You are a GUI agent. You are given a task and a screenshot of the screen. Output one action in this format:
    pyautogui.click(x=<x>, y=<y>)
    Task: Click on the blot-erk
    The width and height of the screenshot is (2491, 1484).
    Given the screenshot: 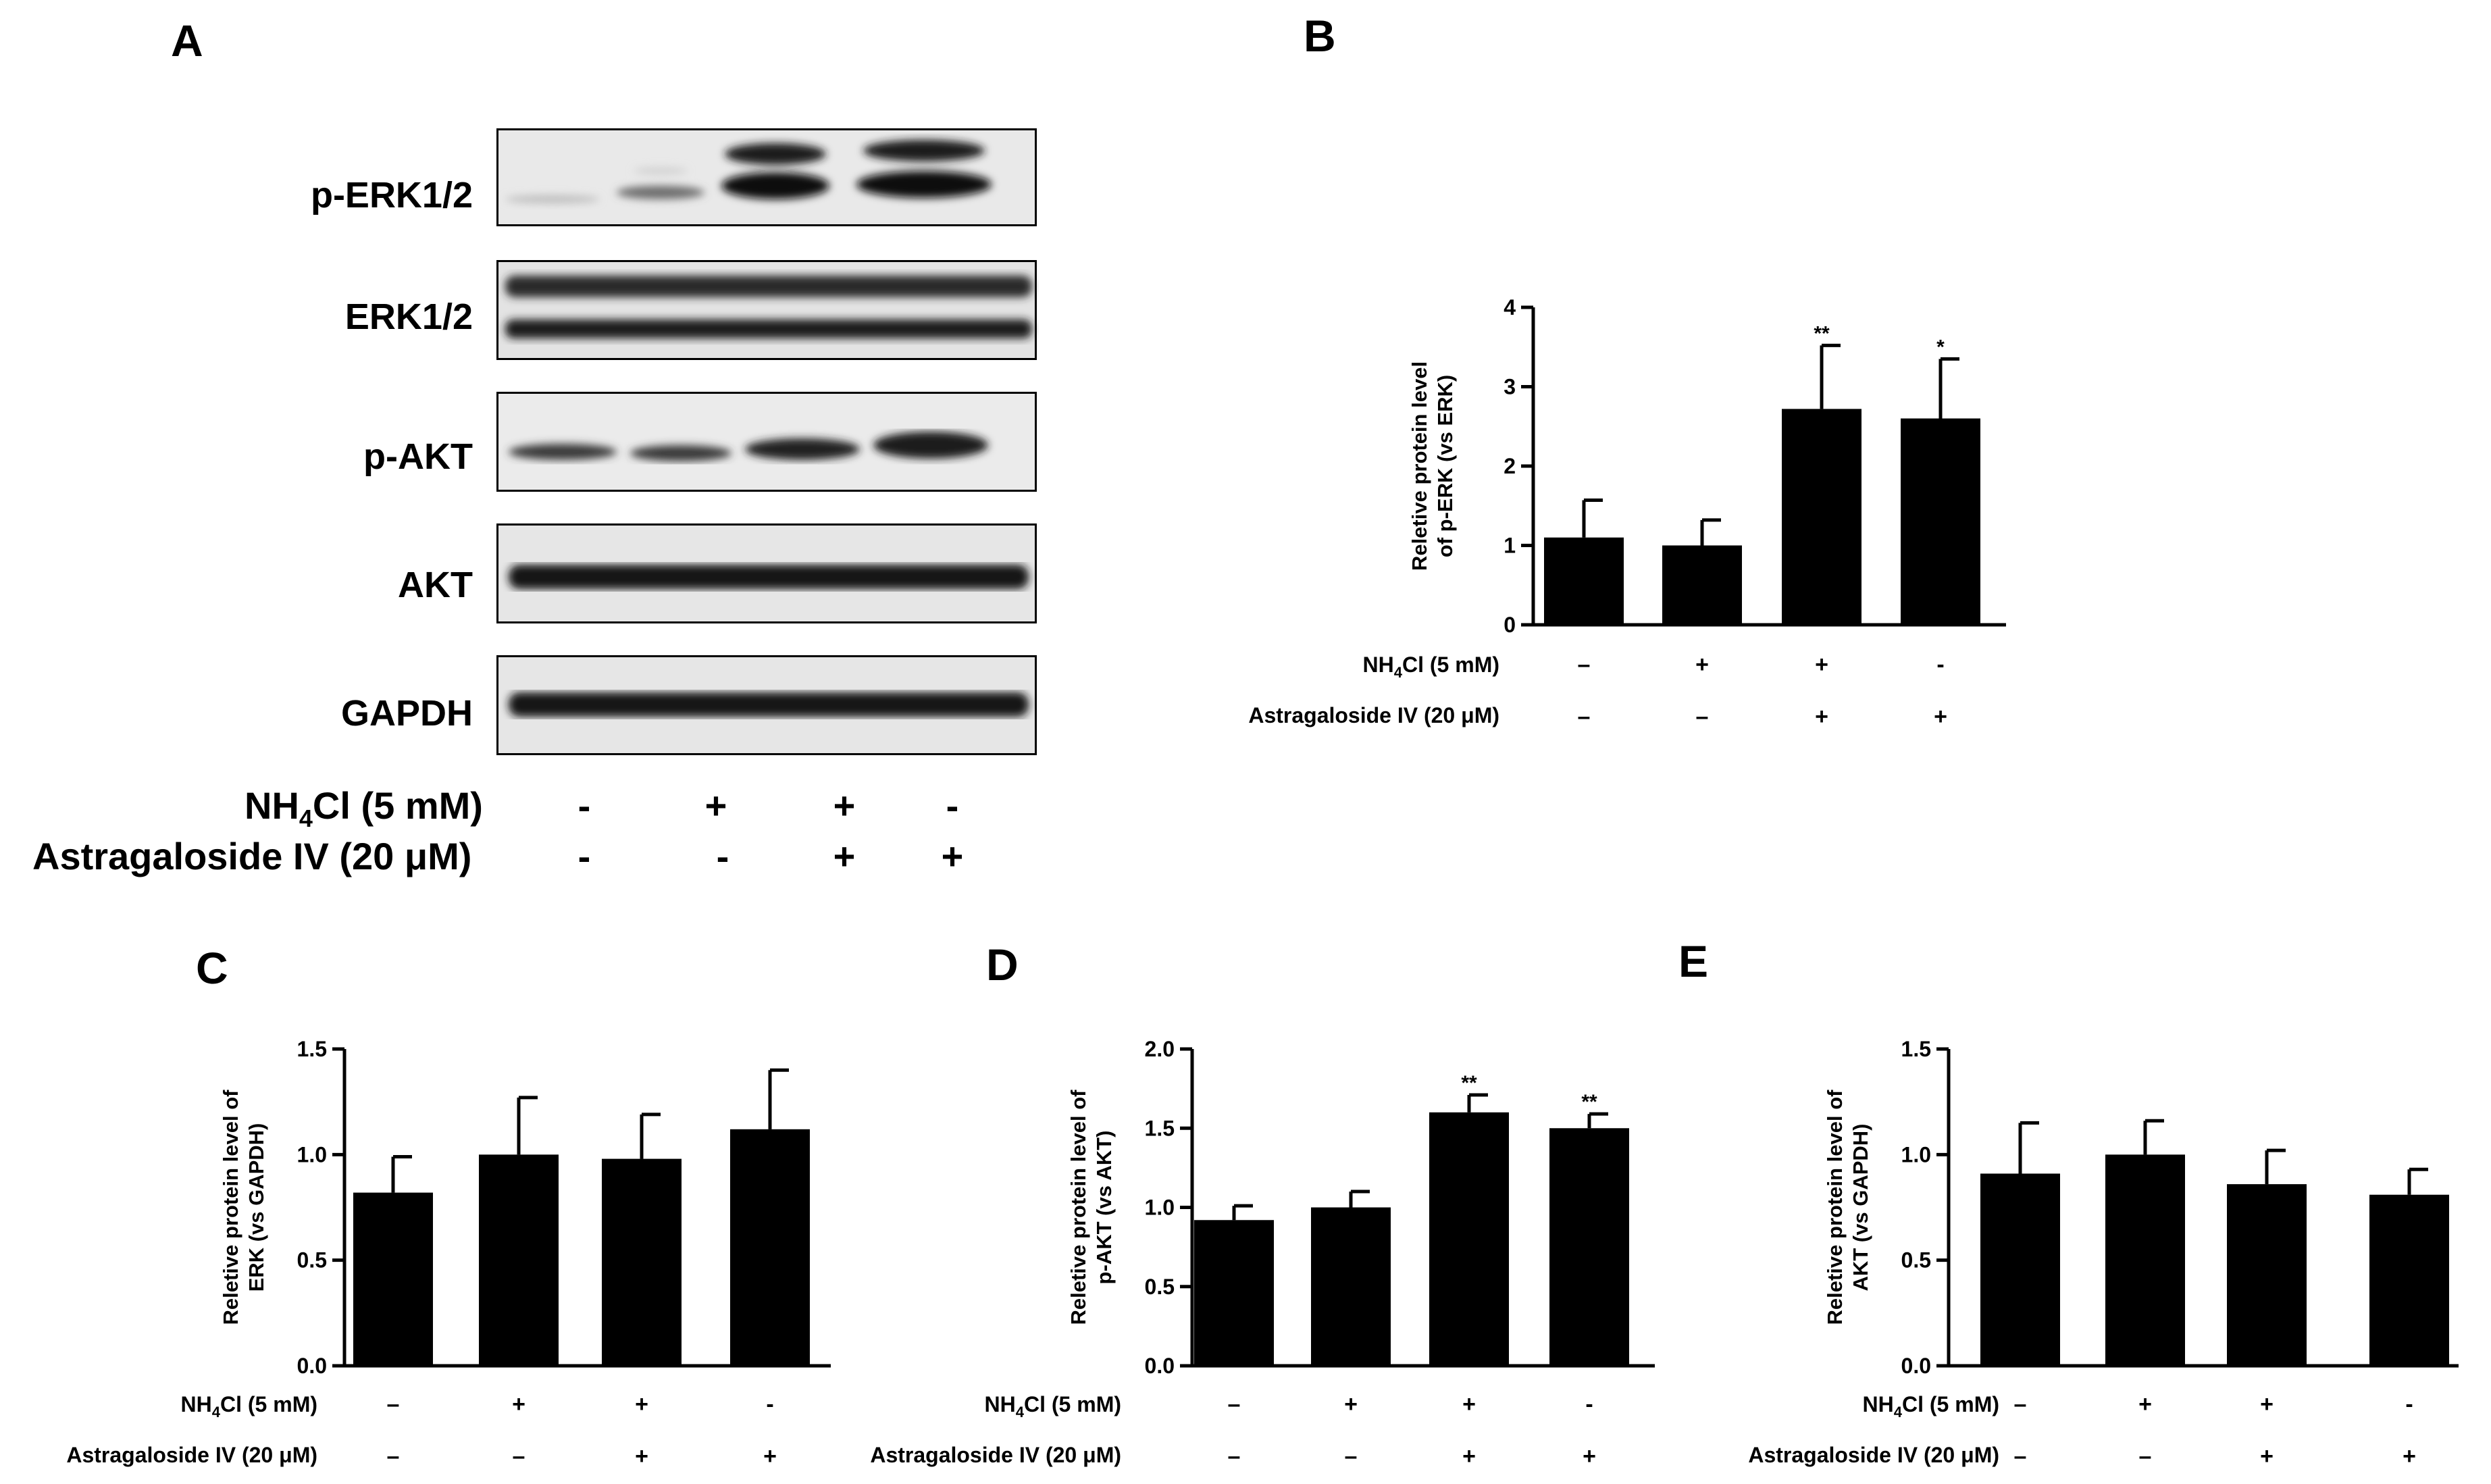 What is the action you would take?
    pyautogui.click(x=766, y=310)
    